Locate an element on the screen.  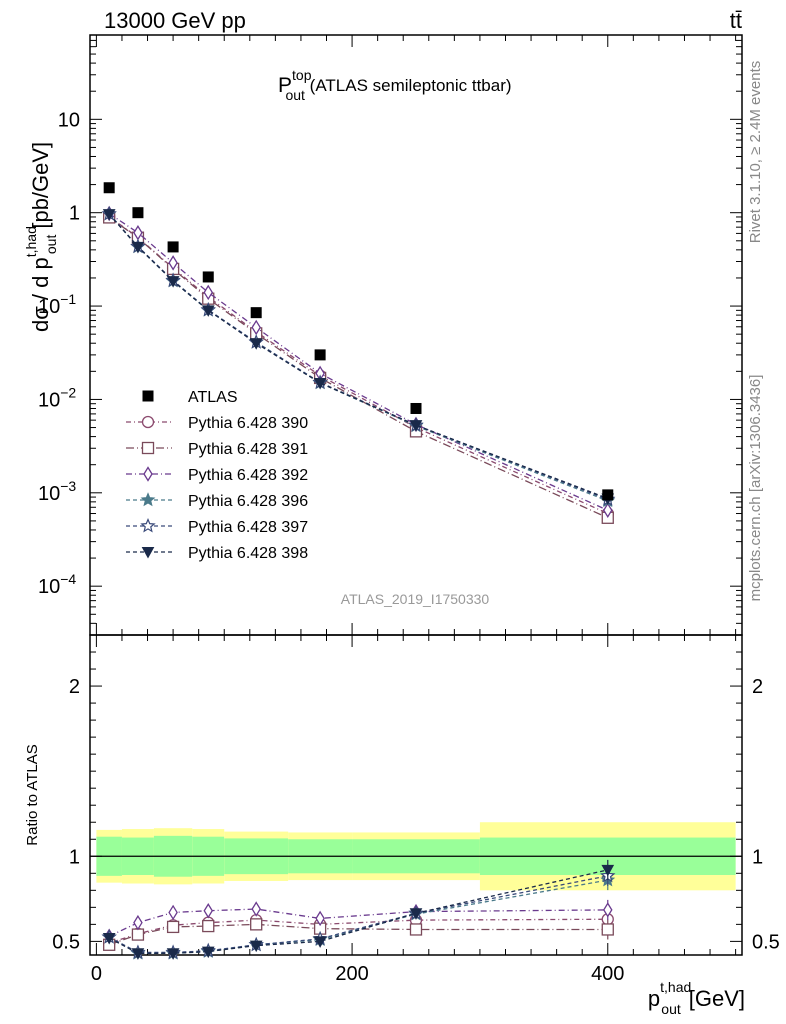
plot-title-sub: out is located at coordinates (295, 95).